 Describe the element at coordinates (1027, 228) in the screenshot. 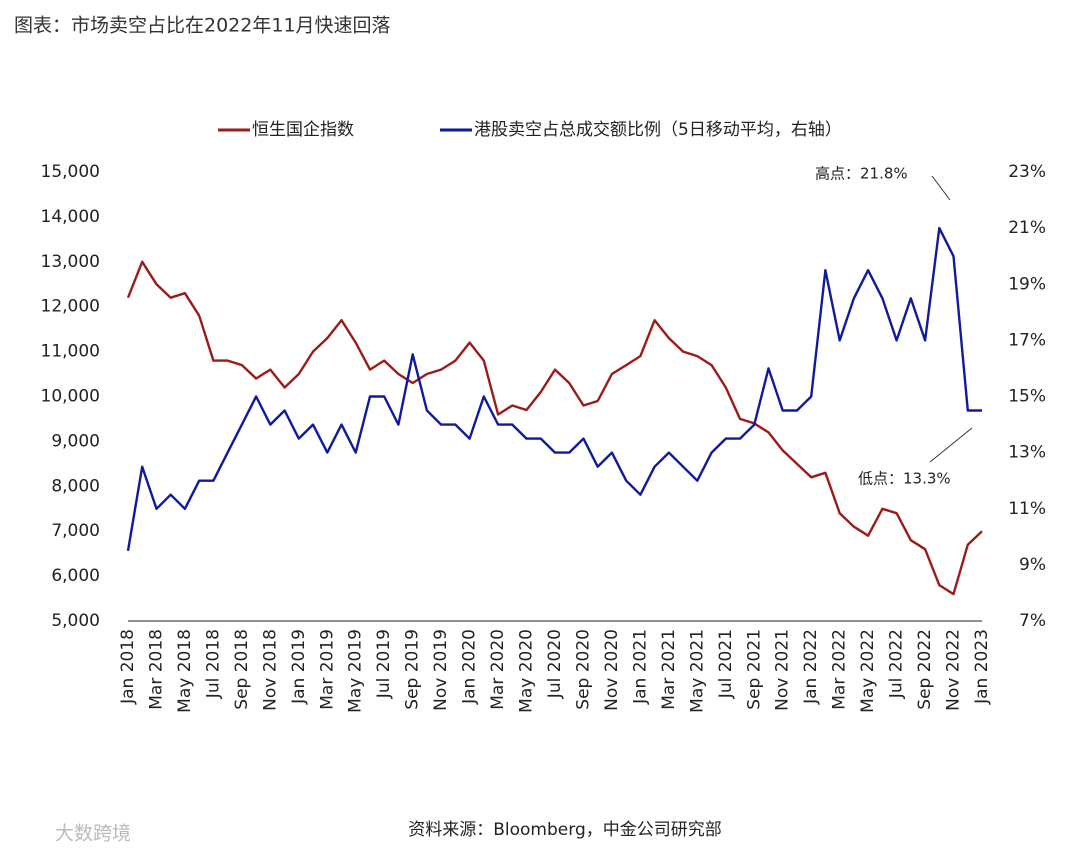

I see `y2-tick-label: 21%` at that location.